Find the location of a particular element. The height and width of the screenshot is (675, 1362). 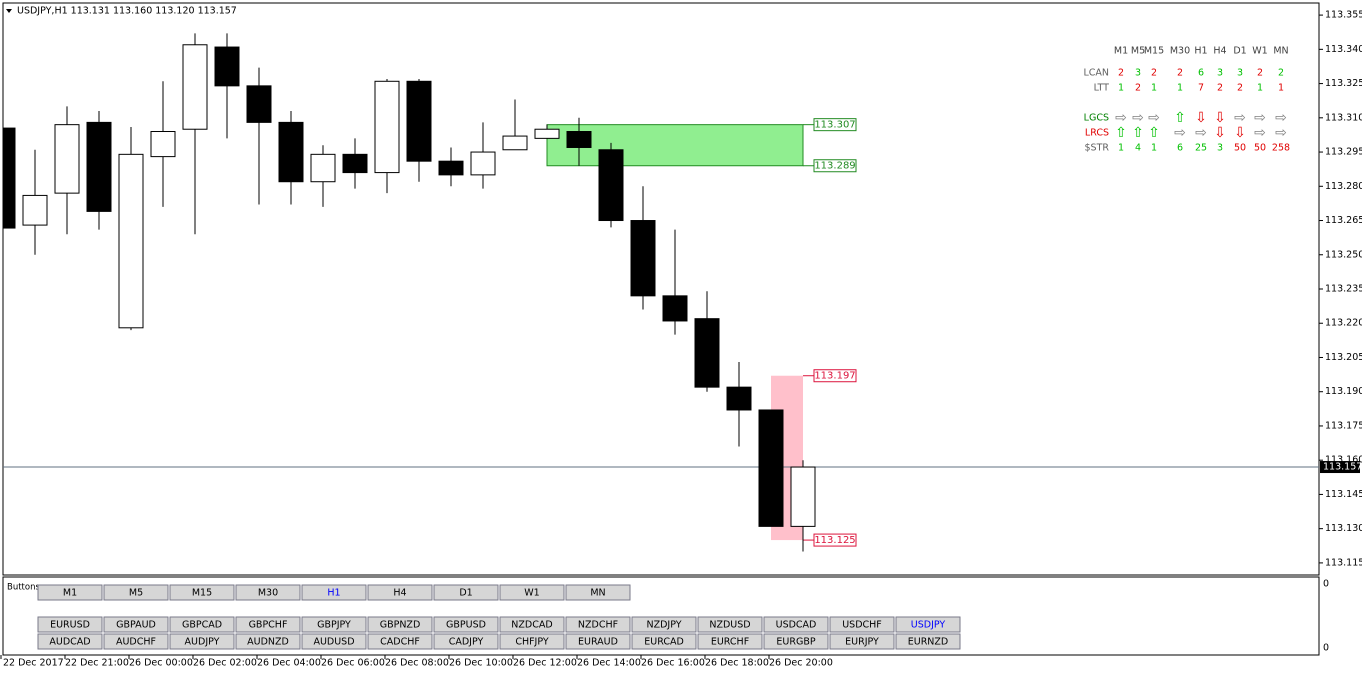

button: AUDCAD is located at coordinates (70, 641).